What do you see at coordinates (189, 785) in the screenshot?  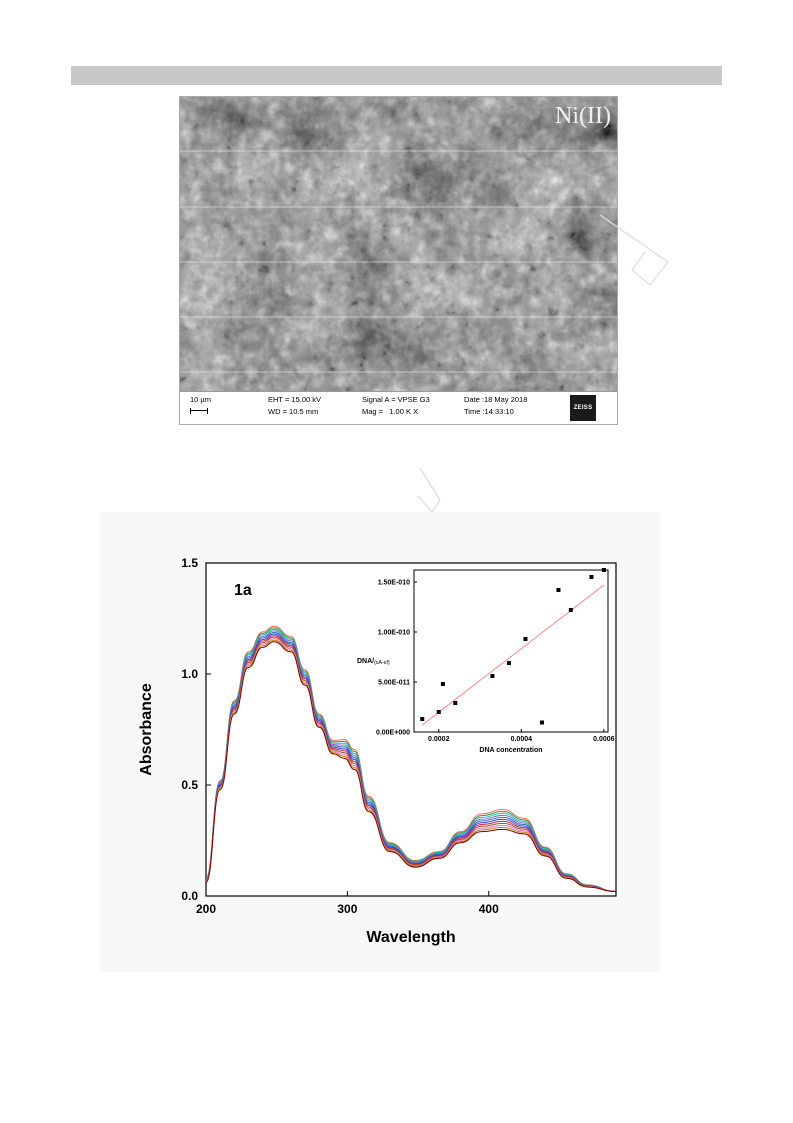 I see `y-tick-label: 0.5` at bounding box center [189, 785].